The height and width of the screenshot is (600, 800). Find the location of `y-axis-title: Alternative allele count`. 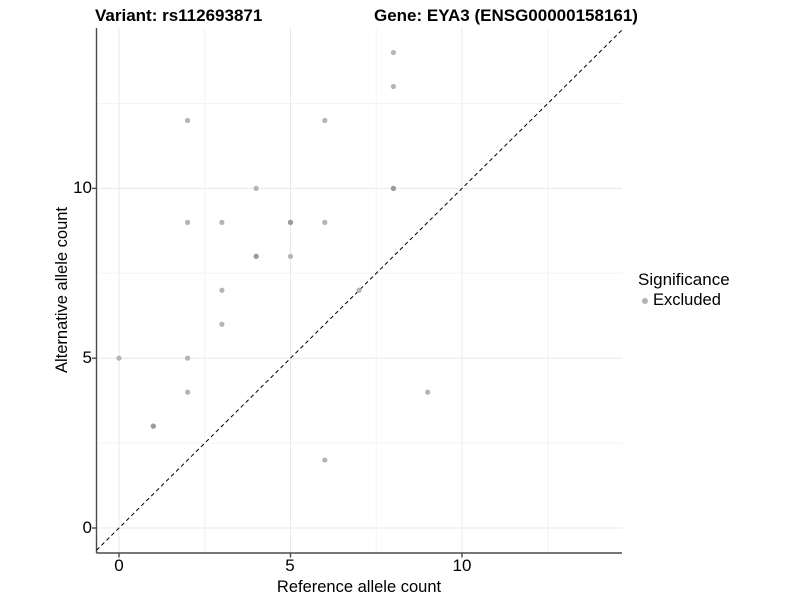

y-axis-title: Alternative allele count is located at coordinates (62, 290).